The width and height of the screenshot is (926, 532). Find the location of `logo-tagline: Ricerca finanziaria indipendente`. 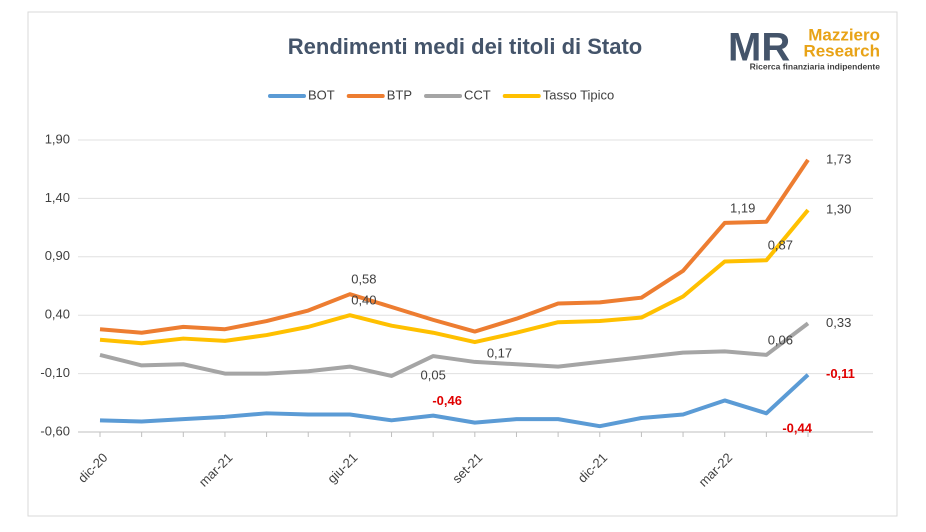

logo-tagline: Ricerca finanziaria indipendente is located at coordinates (815, 66).